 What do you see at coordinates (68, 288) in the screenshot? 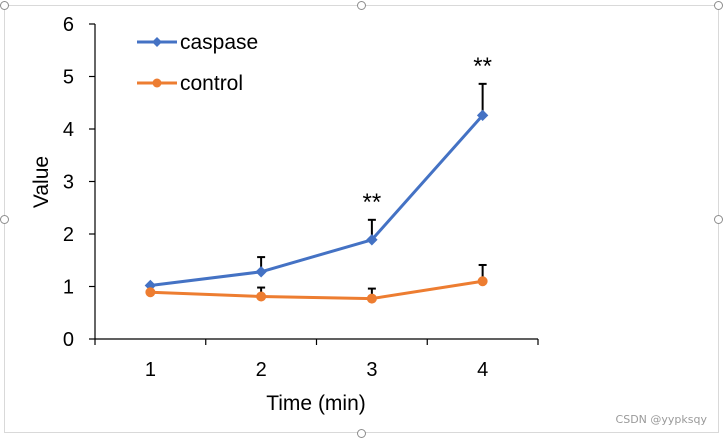
I see `y-tick-label: 1` at bounding box center [68, 288].